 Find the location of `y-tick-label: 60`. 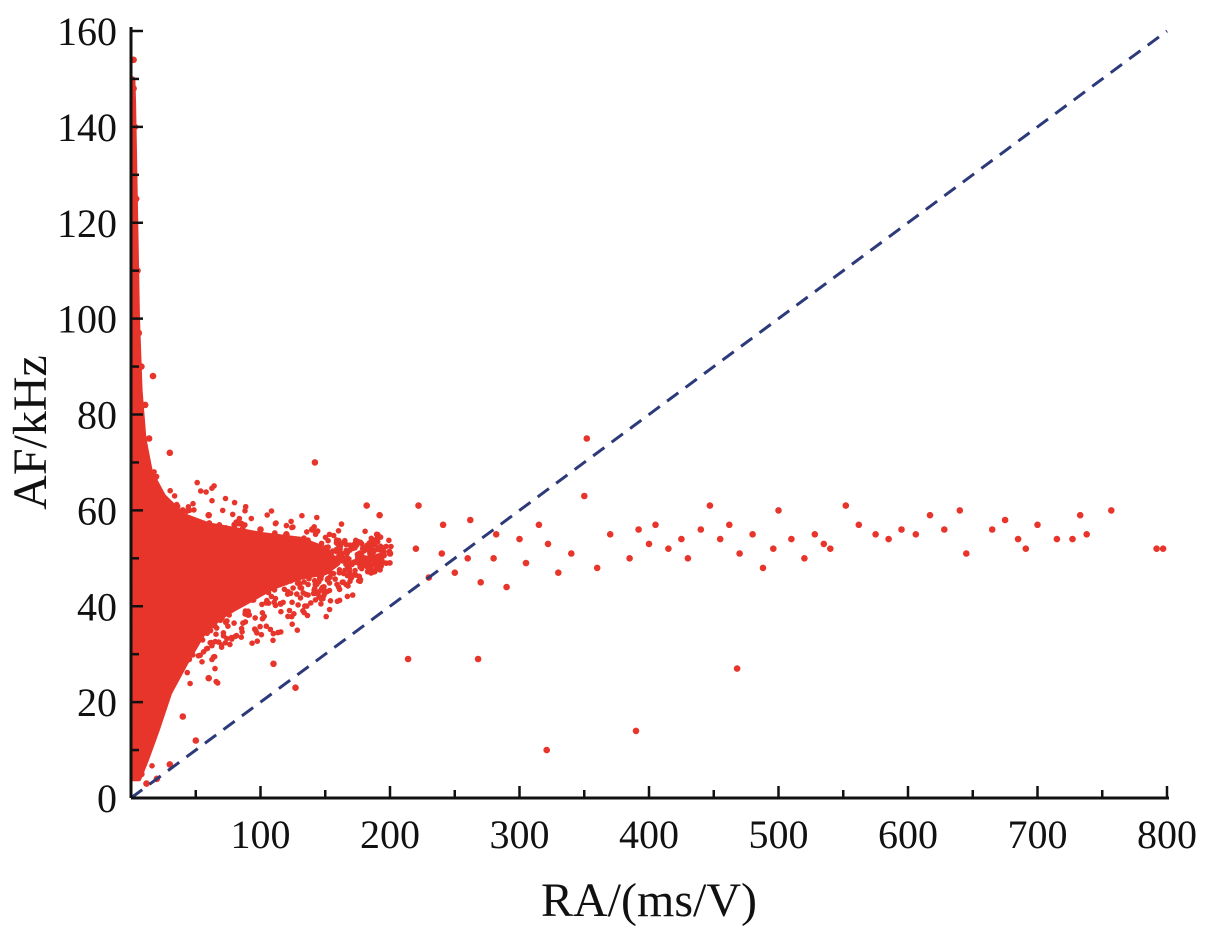

y-tick-label: 60 is located at coordinates (97, 510).